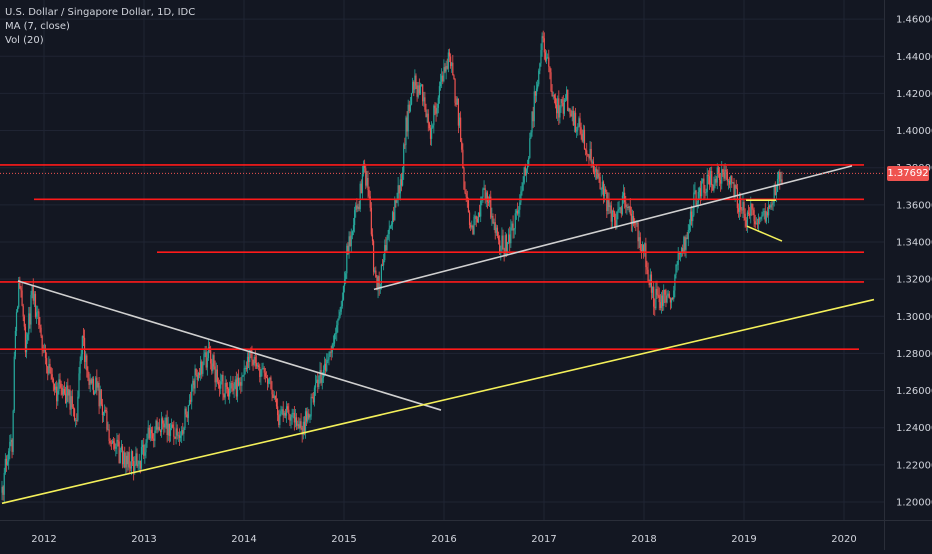 The height and width of the screenshot is (554, 932). I want to click on price-tick-label: 1.42000, so click(914, 94).